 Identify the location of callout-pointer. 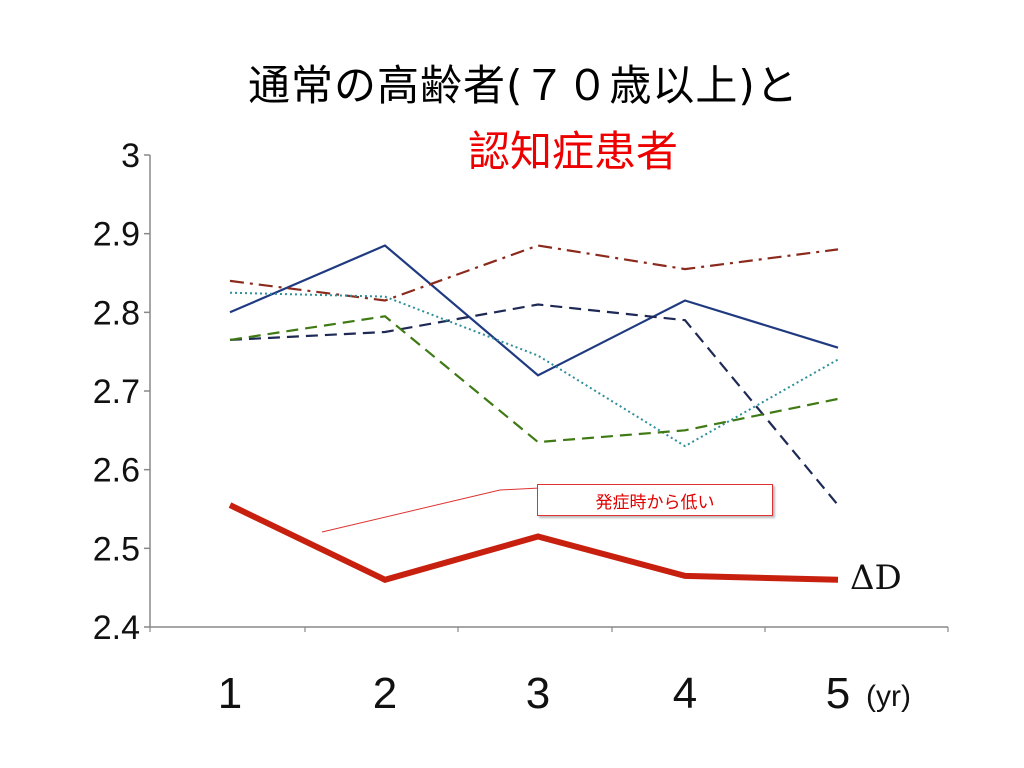
(411, 511).